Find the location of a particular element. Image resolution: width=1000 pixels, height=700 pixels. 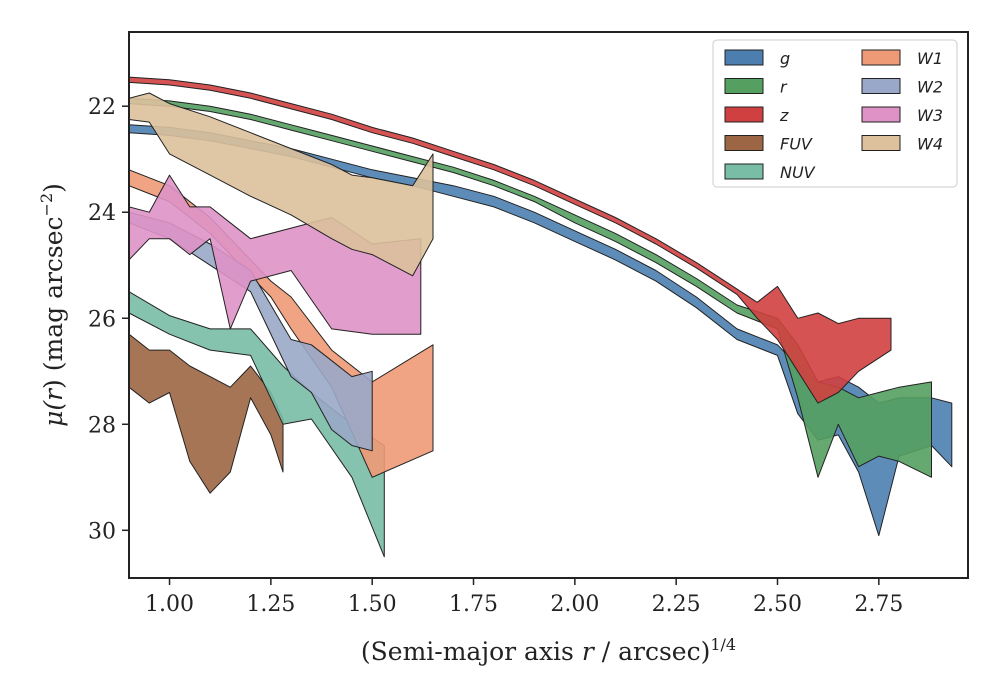

legend-label-z: z is located at coordinates (784, 115).